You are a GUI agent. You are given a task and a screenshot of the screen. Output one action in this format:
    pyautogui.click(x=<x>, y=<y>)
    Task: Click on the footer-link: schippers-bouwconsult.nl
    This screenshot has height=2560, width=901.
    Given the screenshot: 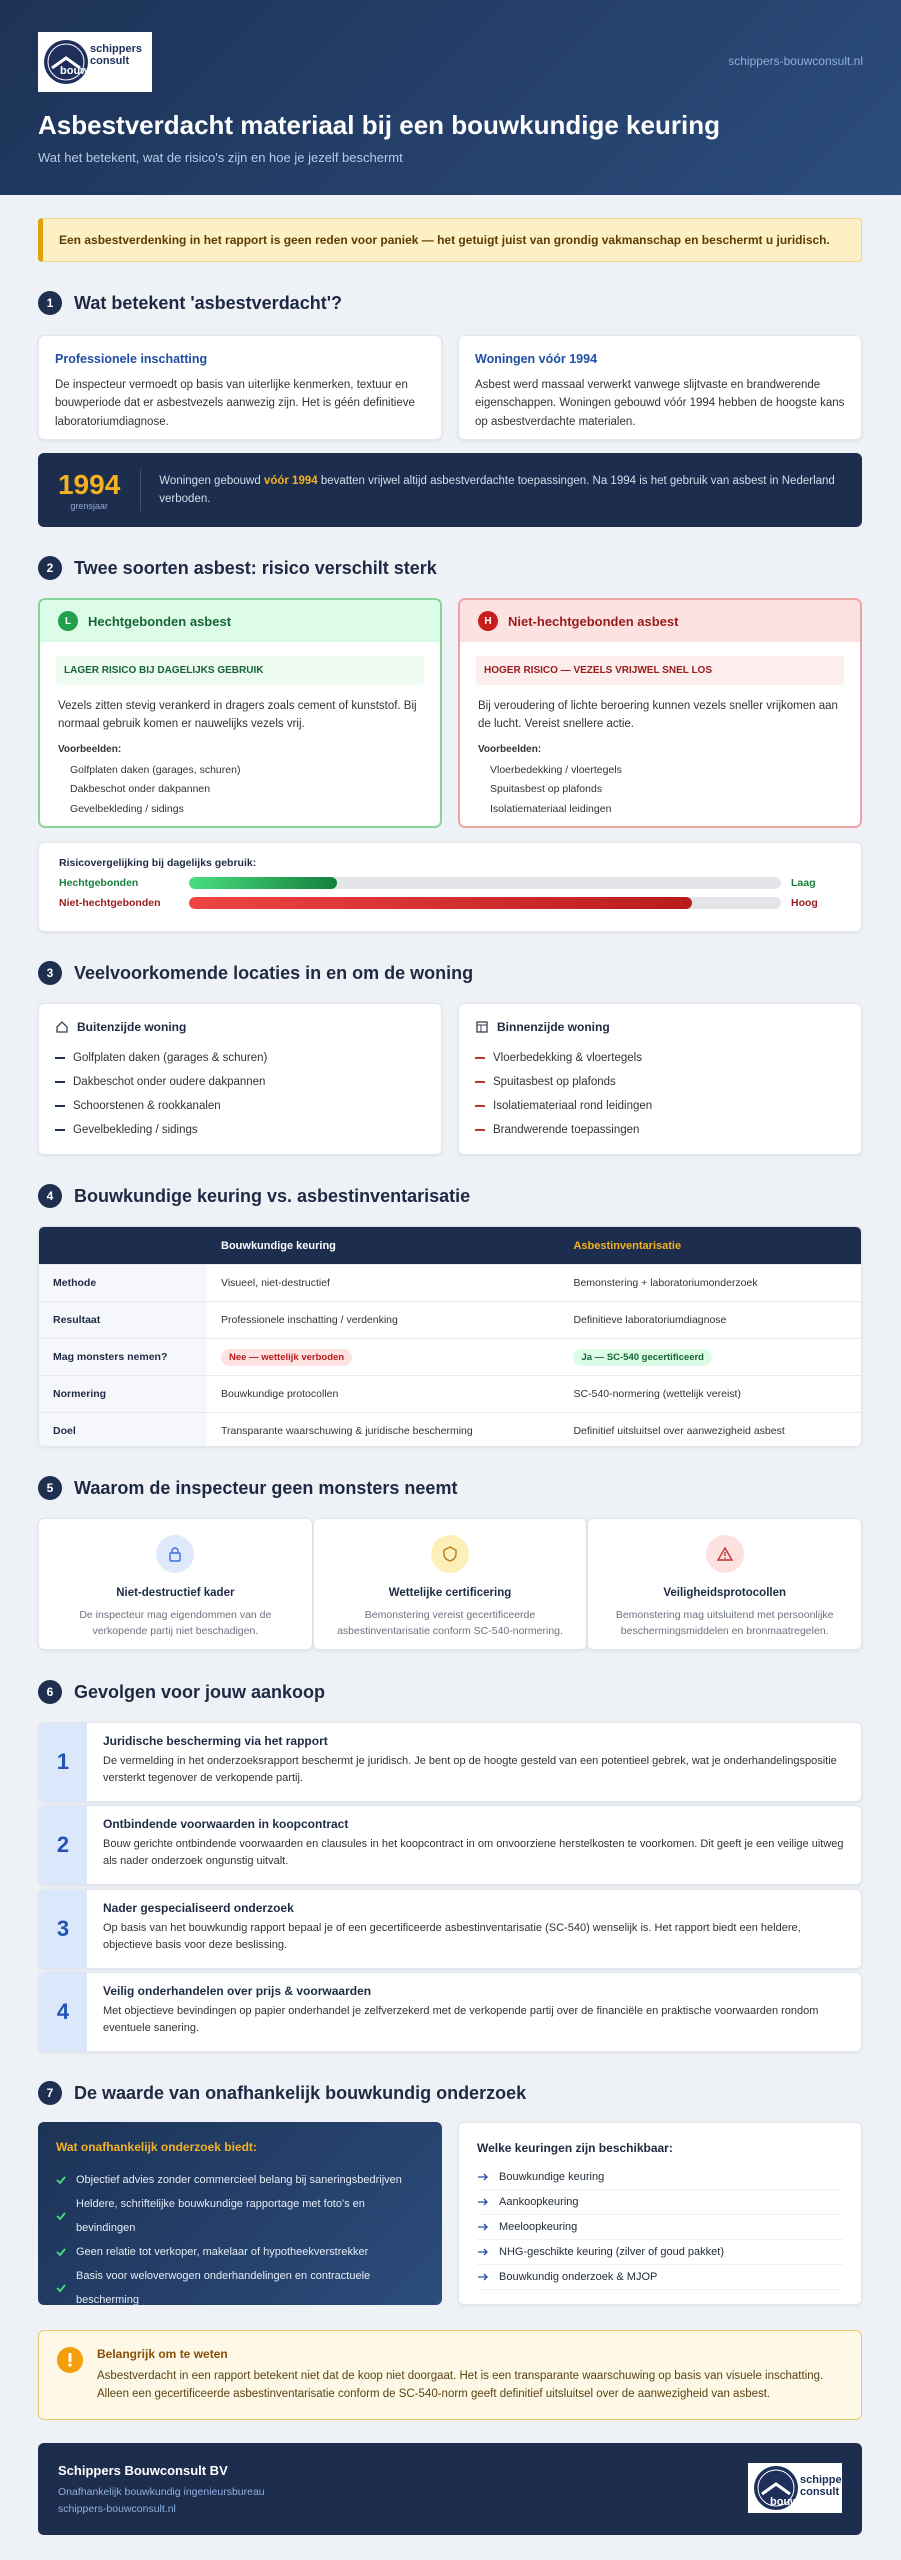 What is the action you would take?
    pyautogui.click(x=117, y=2509)
    